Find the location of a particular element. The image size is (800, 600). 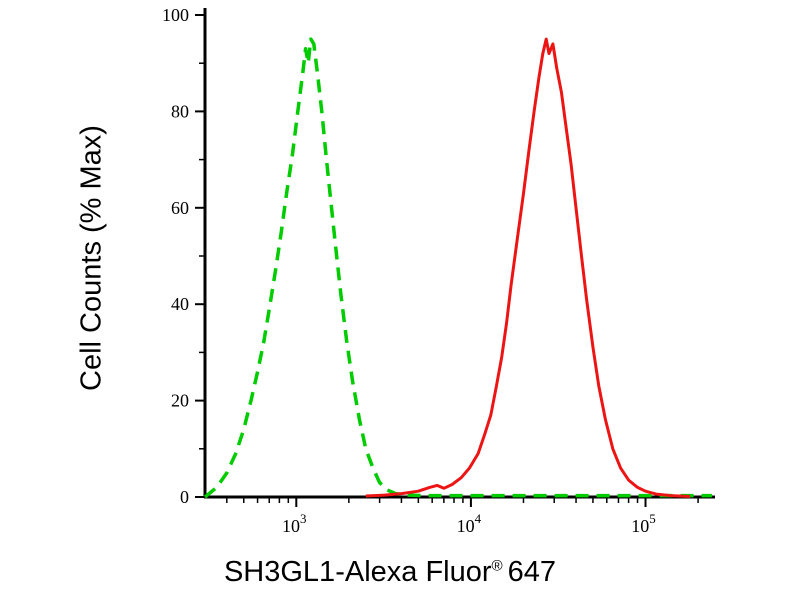

y-tick-label: 100 is located at coordinates (175, 15).